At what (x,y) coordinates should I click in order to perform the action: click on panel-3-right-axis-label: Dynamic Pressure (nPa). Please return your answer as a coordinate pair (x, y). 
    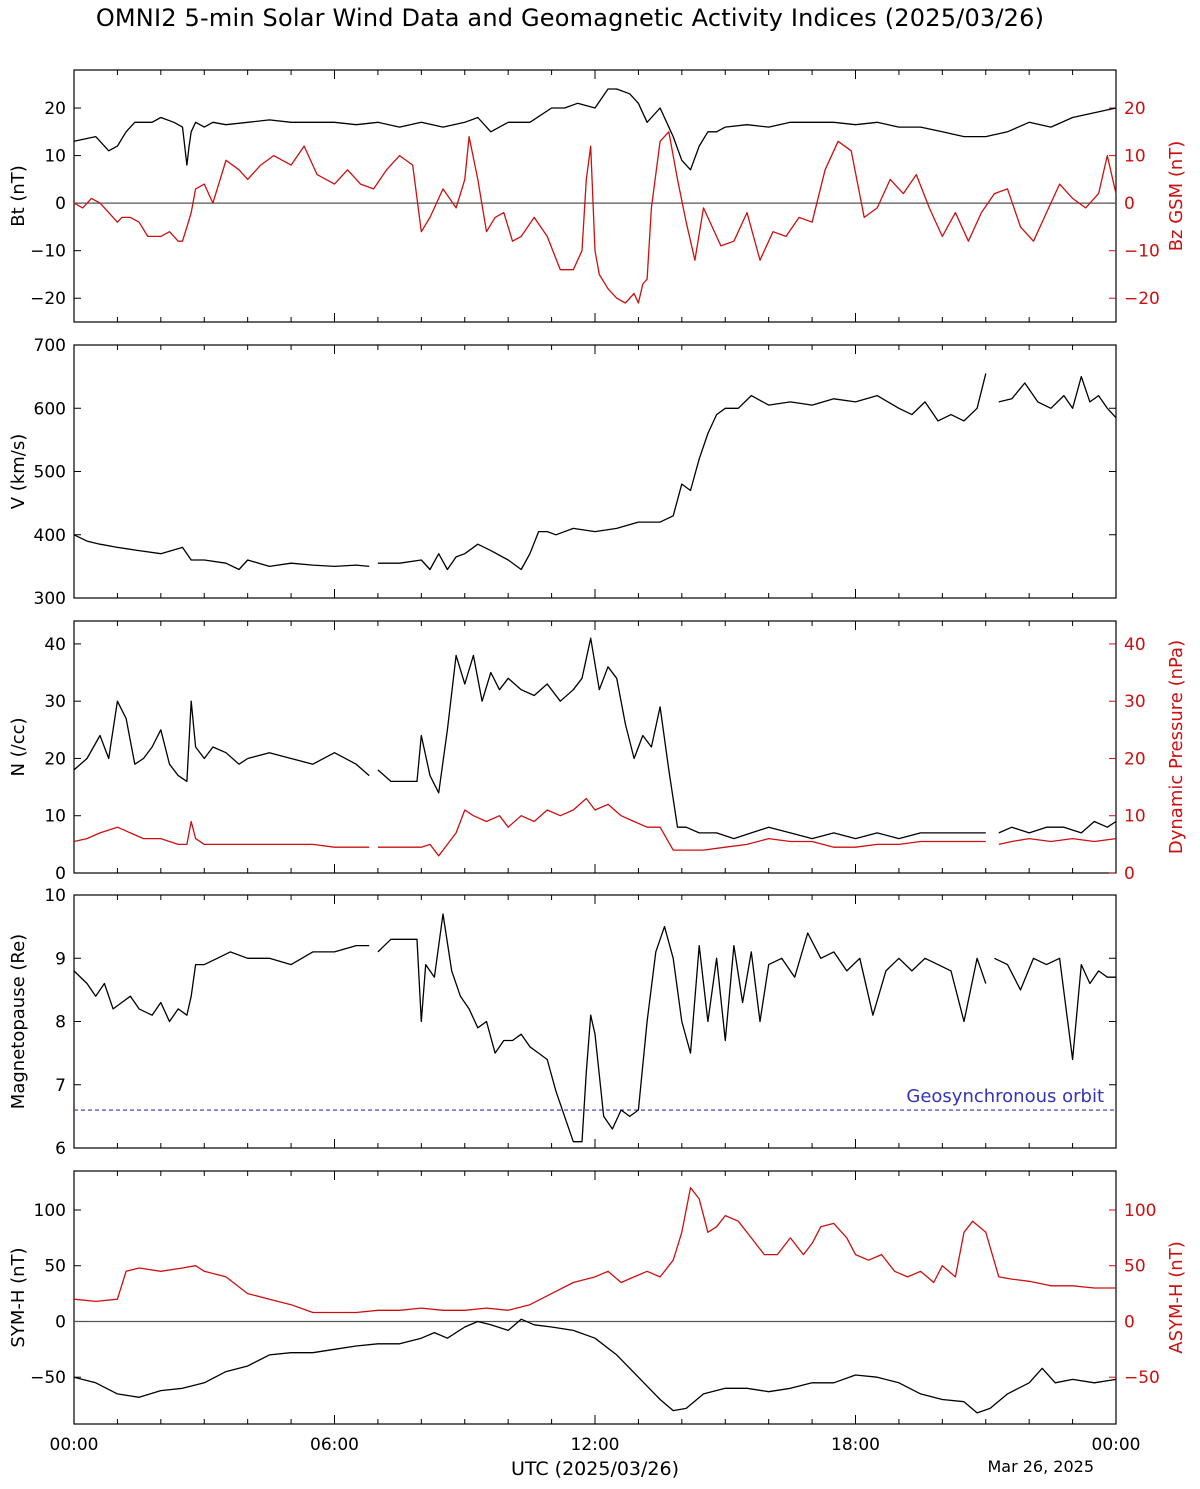
    Looking at the image, I should click on (1176, 747).